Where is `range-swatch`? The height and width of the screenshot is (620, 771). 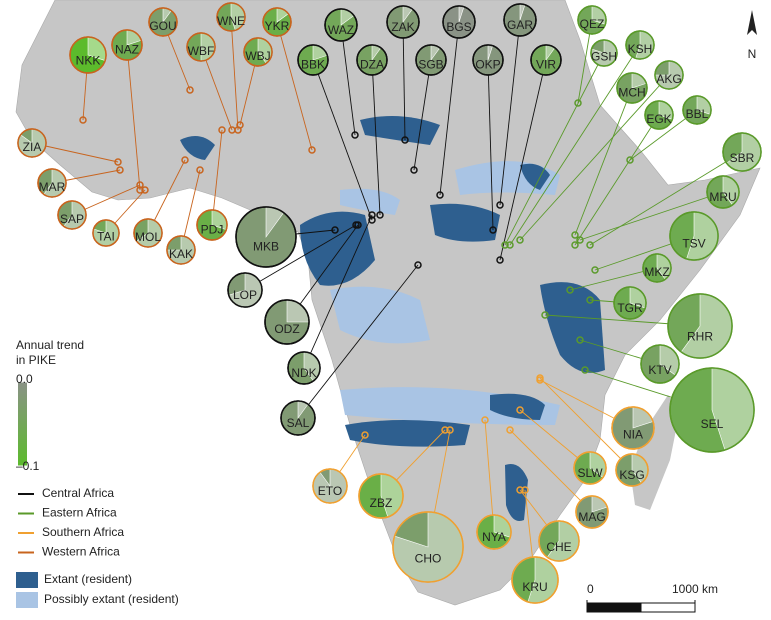
range-swatch is located at coordinates (27, 600).